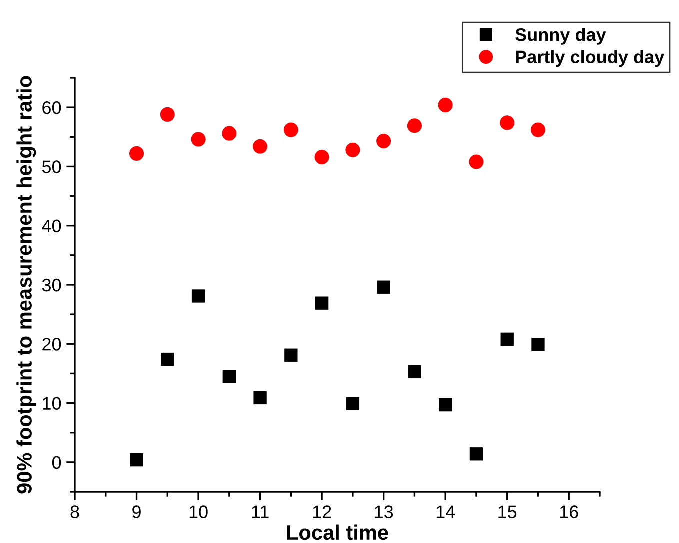 The width and height of the screenshot is (679, 543). I want to click on y-tick-label: 30, so click(52, 285).